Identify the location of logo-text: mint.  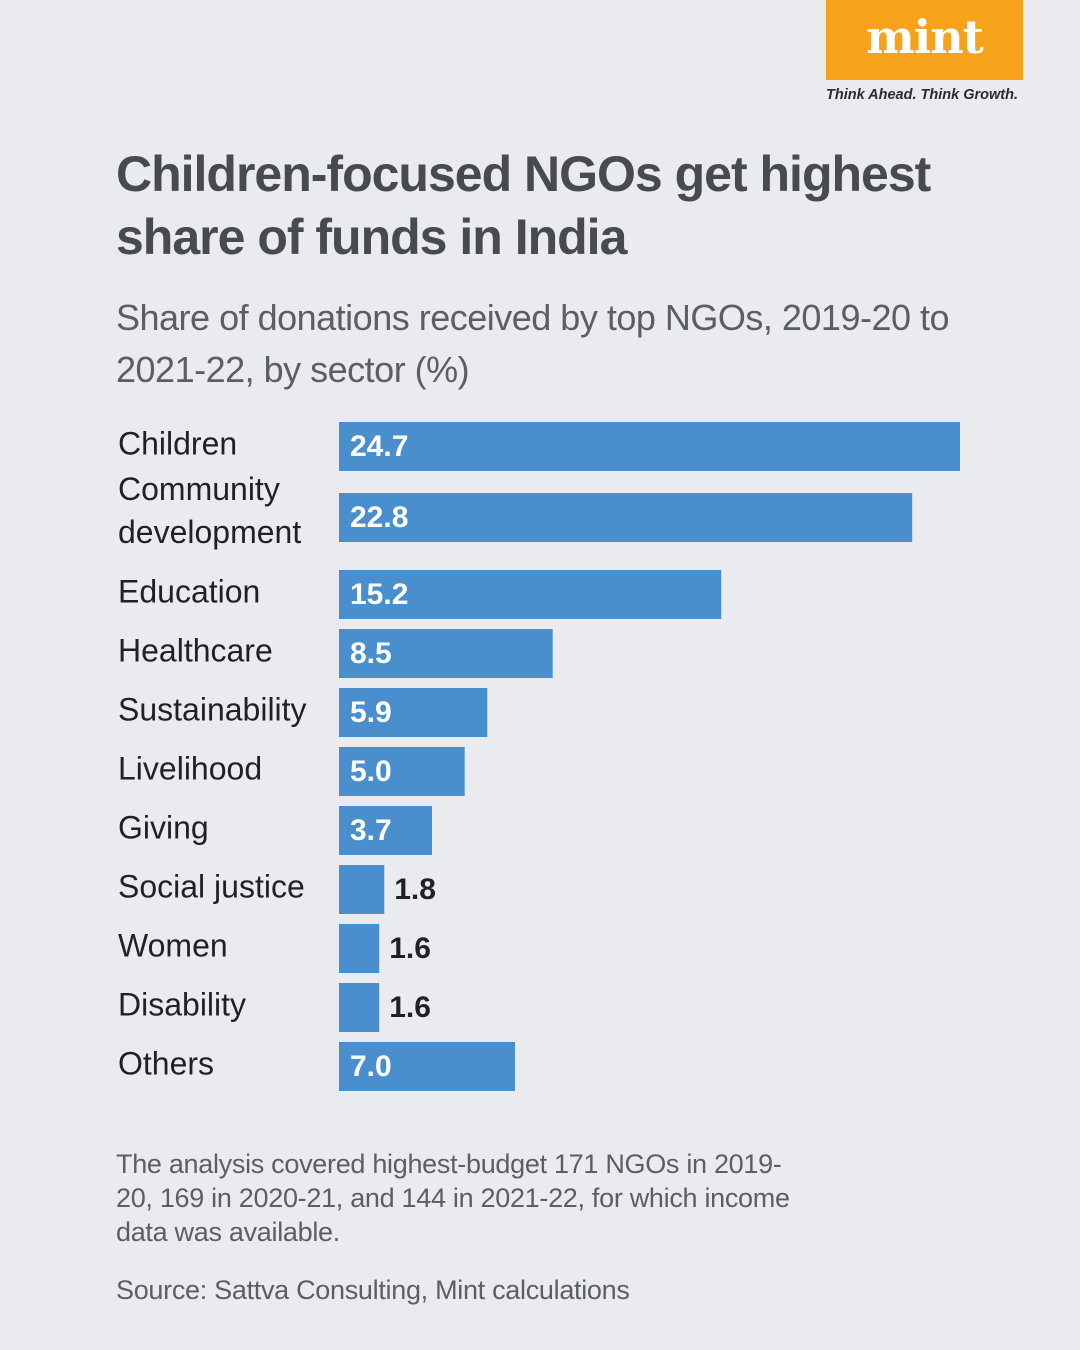
(925, 37).